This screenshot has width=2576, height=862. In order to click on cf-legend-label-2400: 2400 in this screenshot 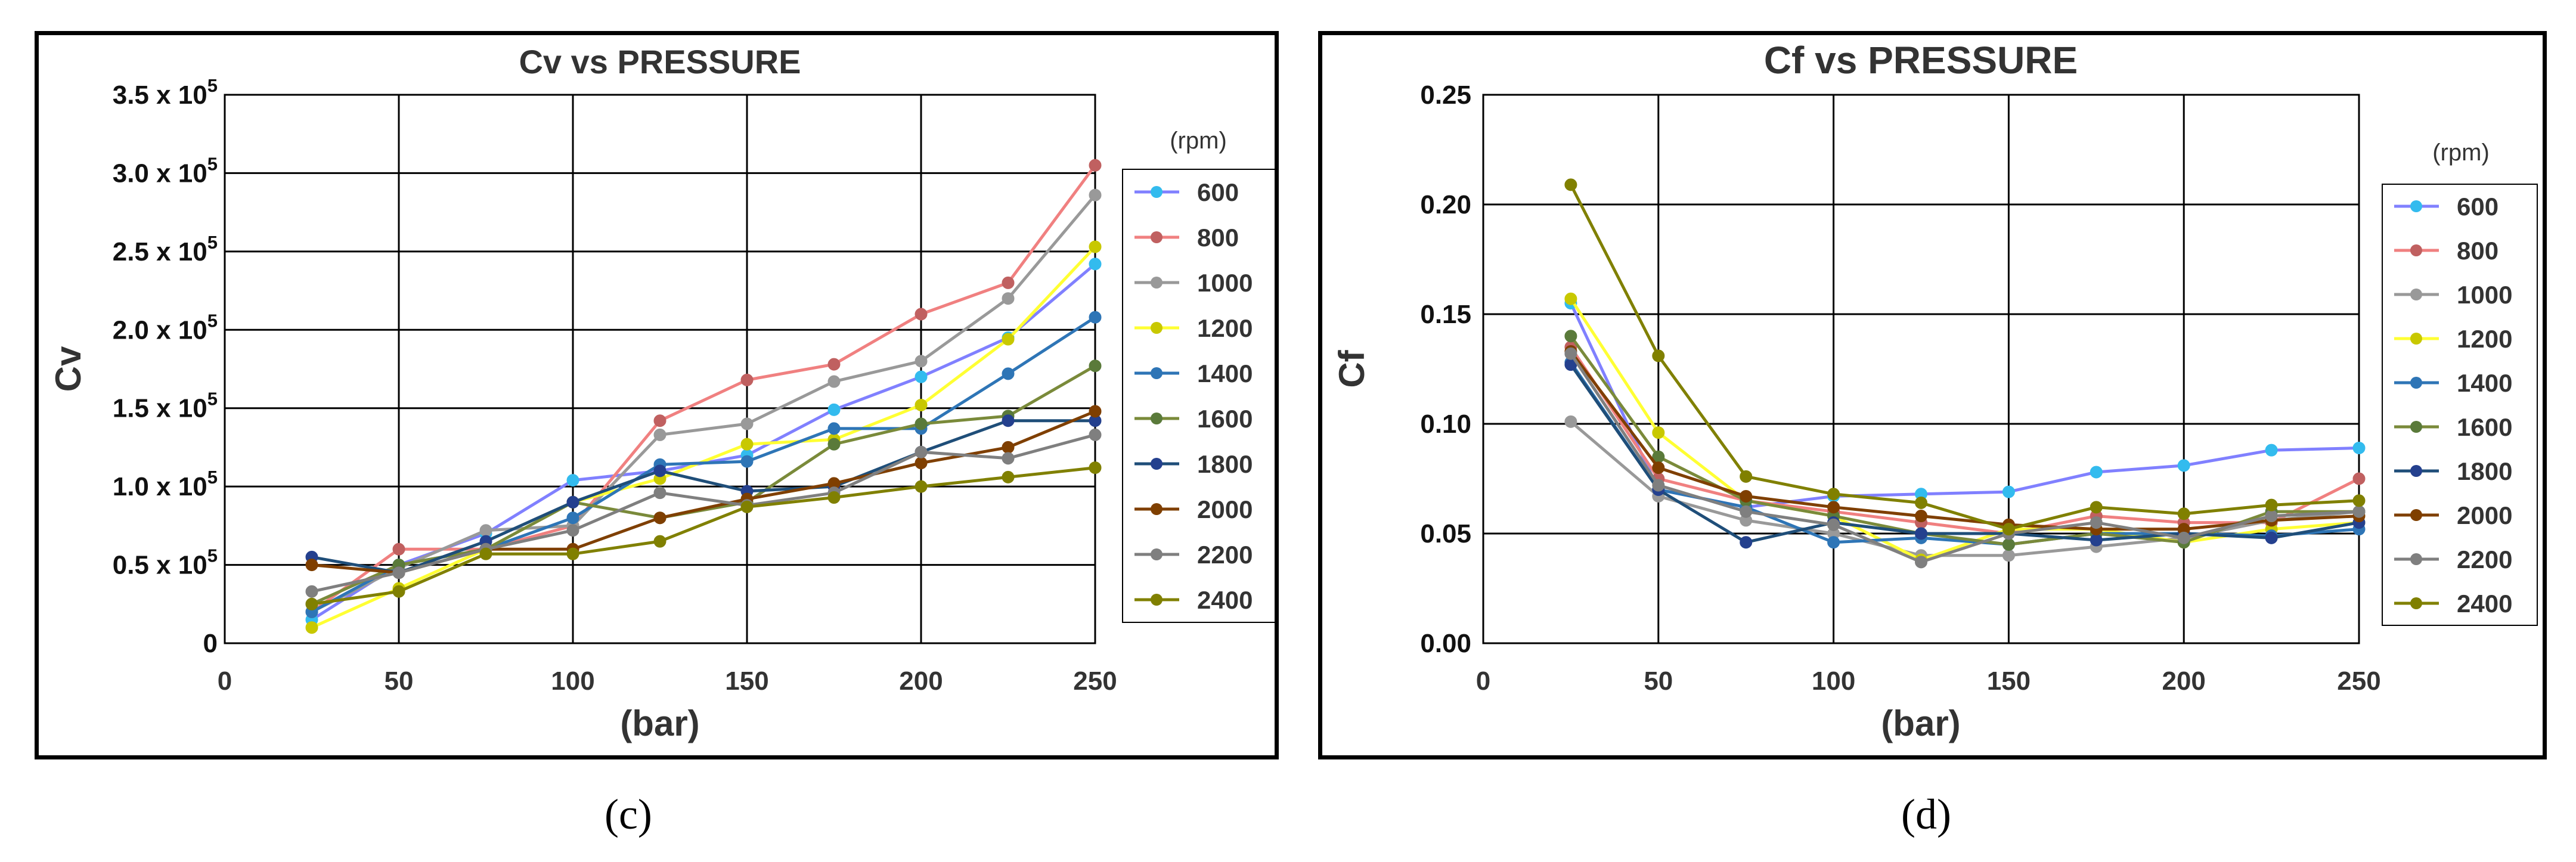, I will do `click(2484, 604)`.